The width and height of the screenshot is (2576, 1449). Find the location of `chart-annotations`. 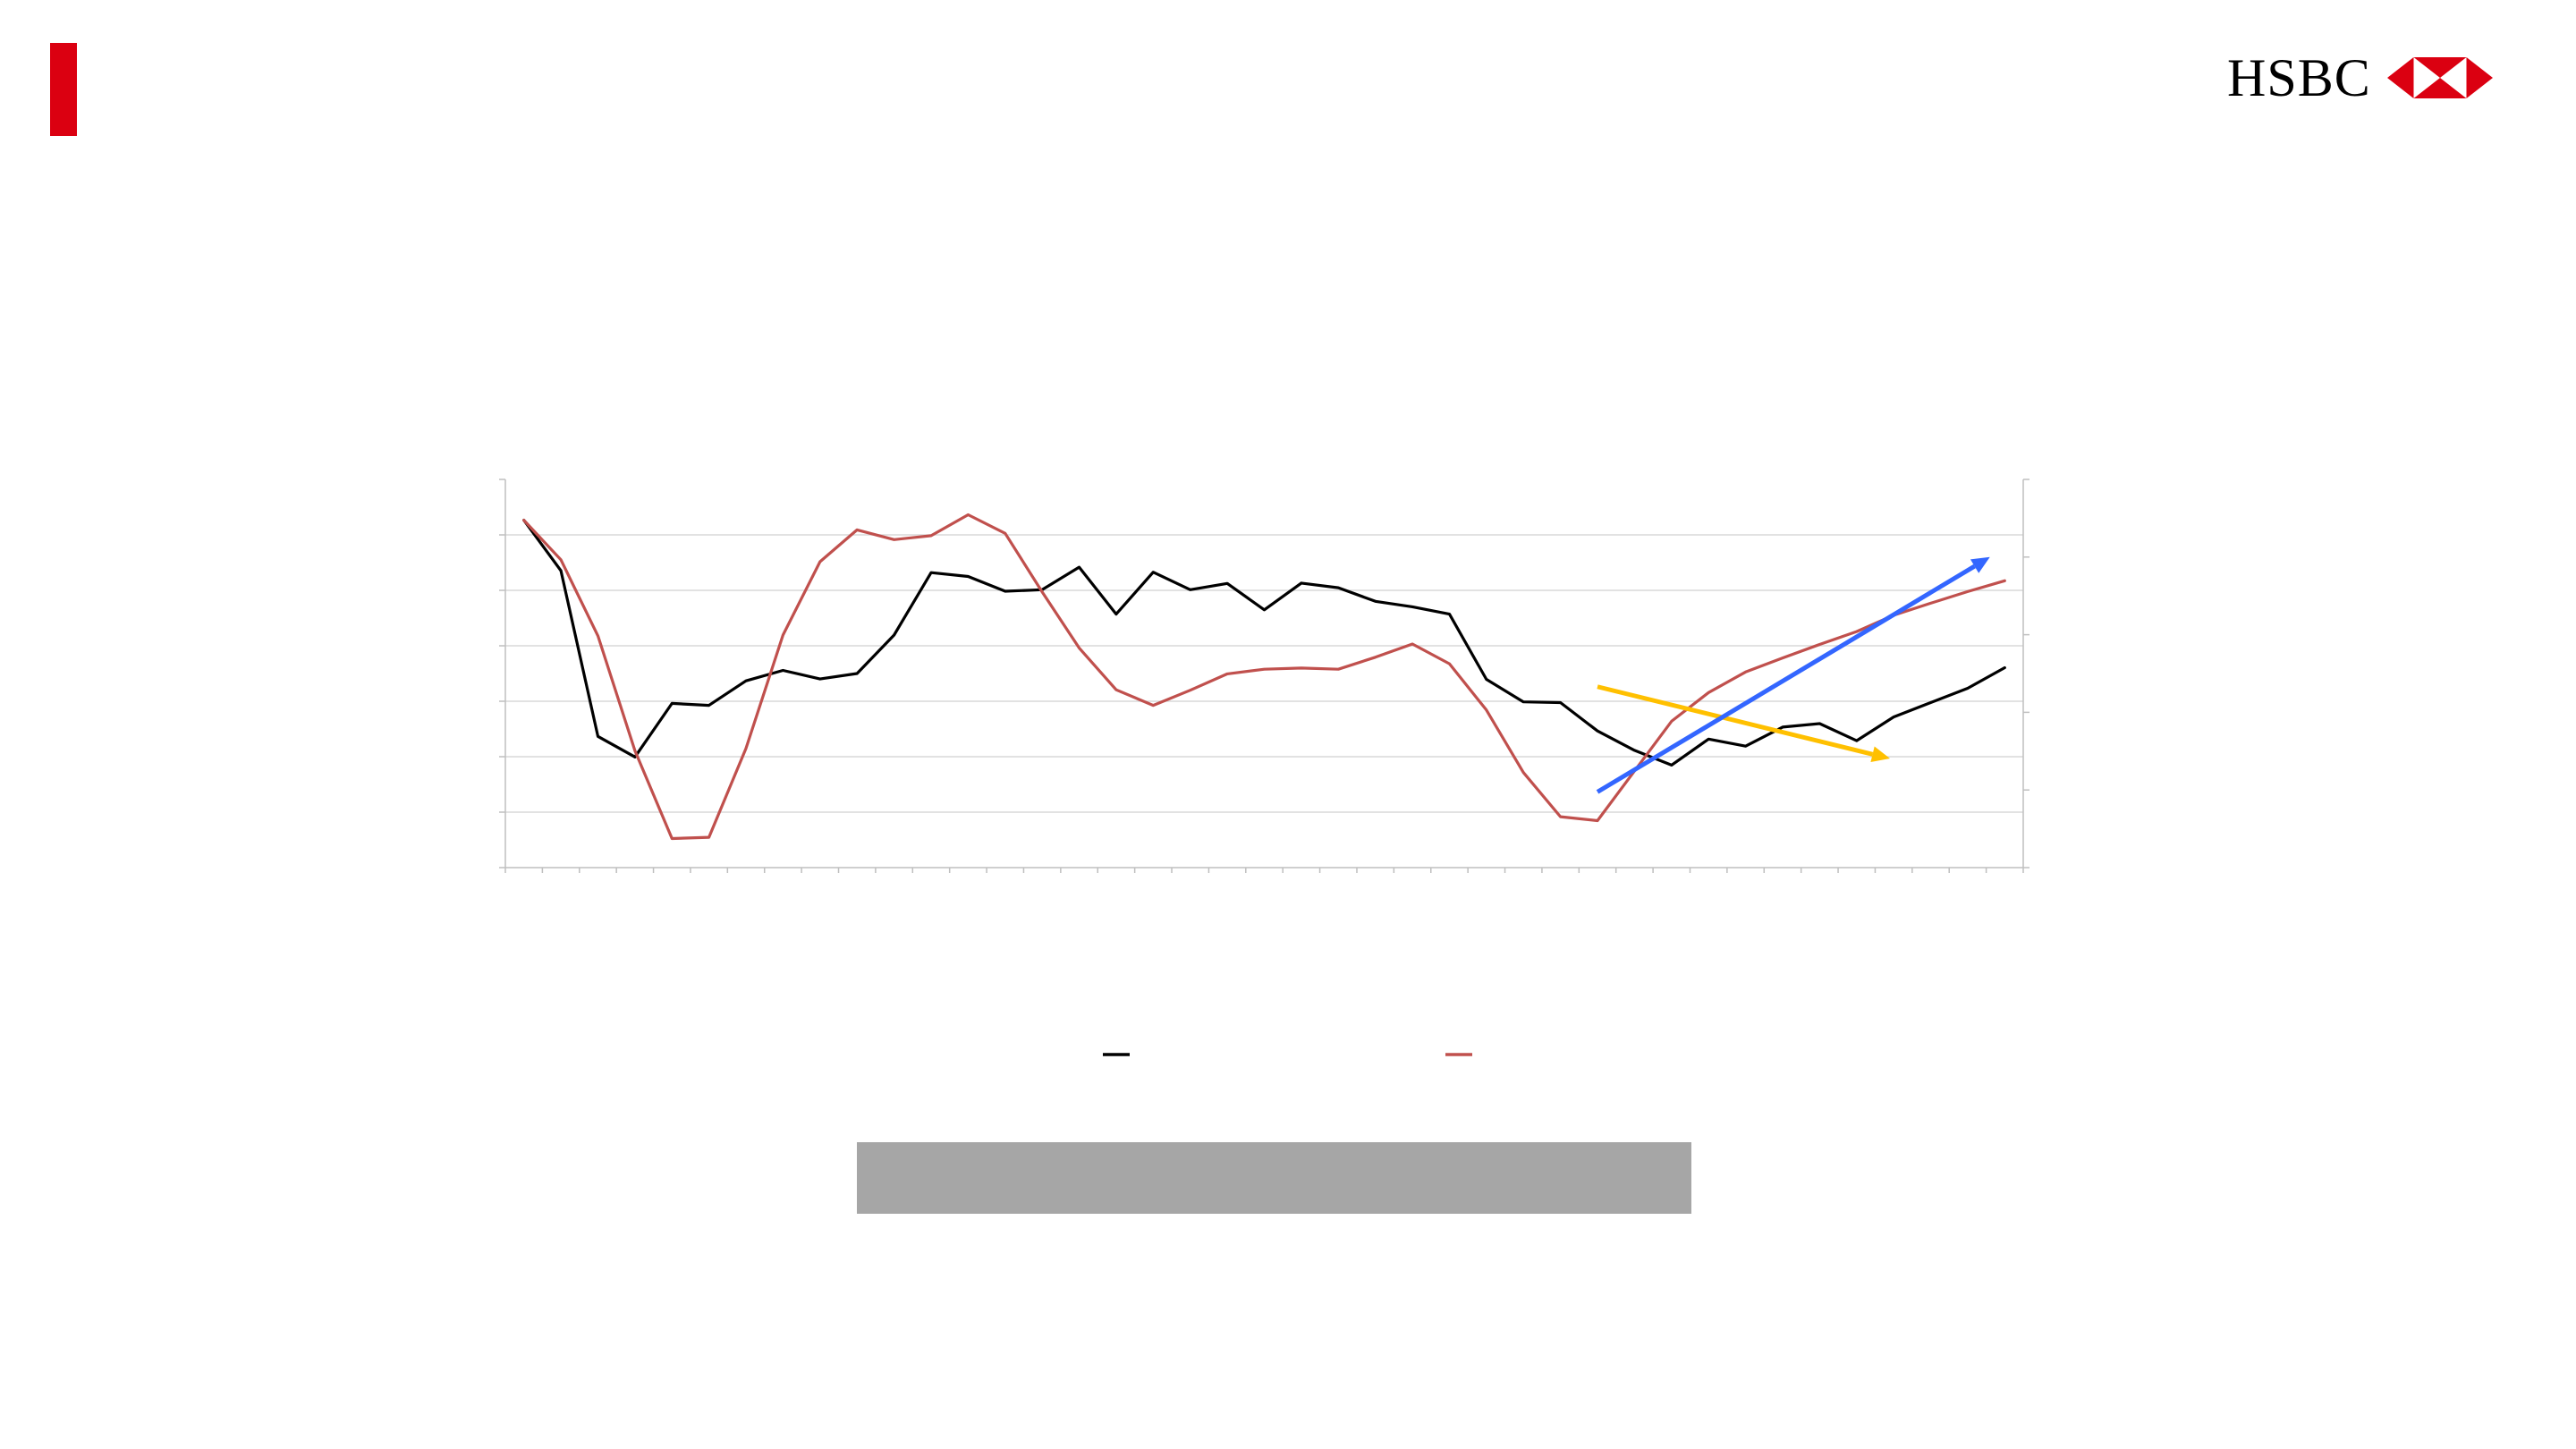

chart-annotations is located at coordinates (1793, 675).